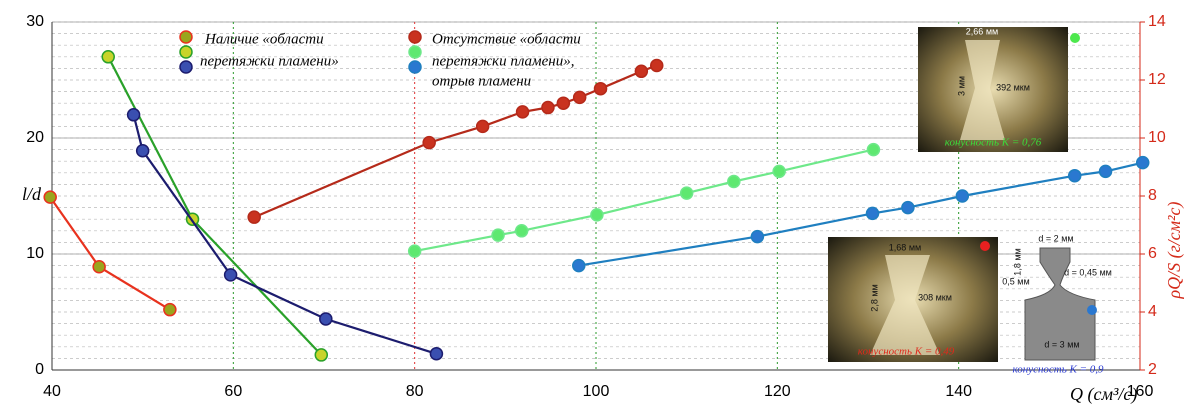 This screenshot has width=1190, height=408. What do you see at coordinates (1060, 304) in the screenshot?
I see `nozzle` at bounding box center [1060, 304].